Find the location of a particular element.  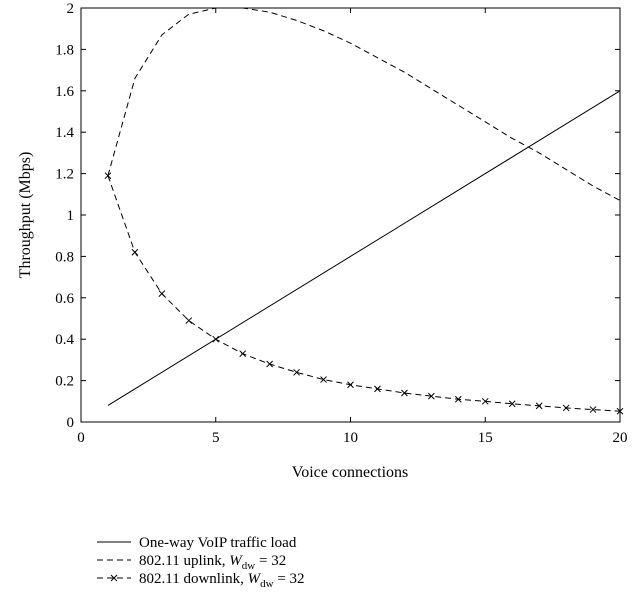

y-tick-label: 1.4 is located at coordinates (64, 133).